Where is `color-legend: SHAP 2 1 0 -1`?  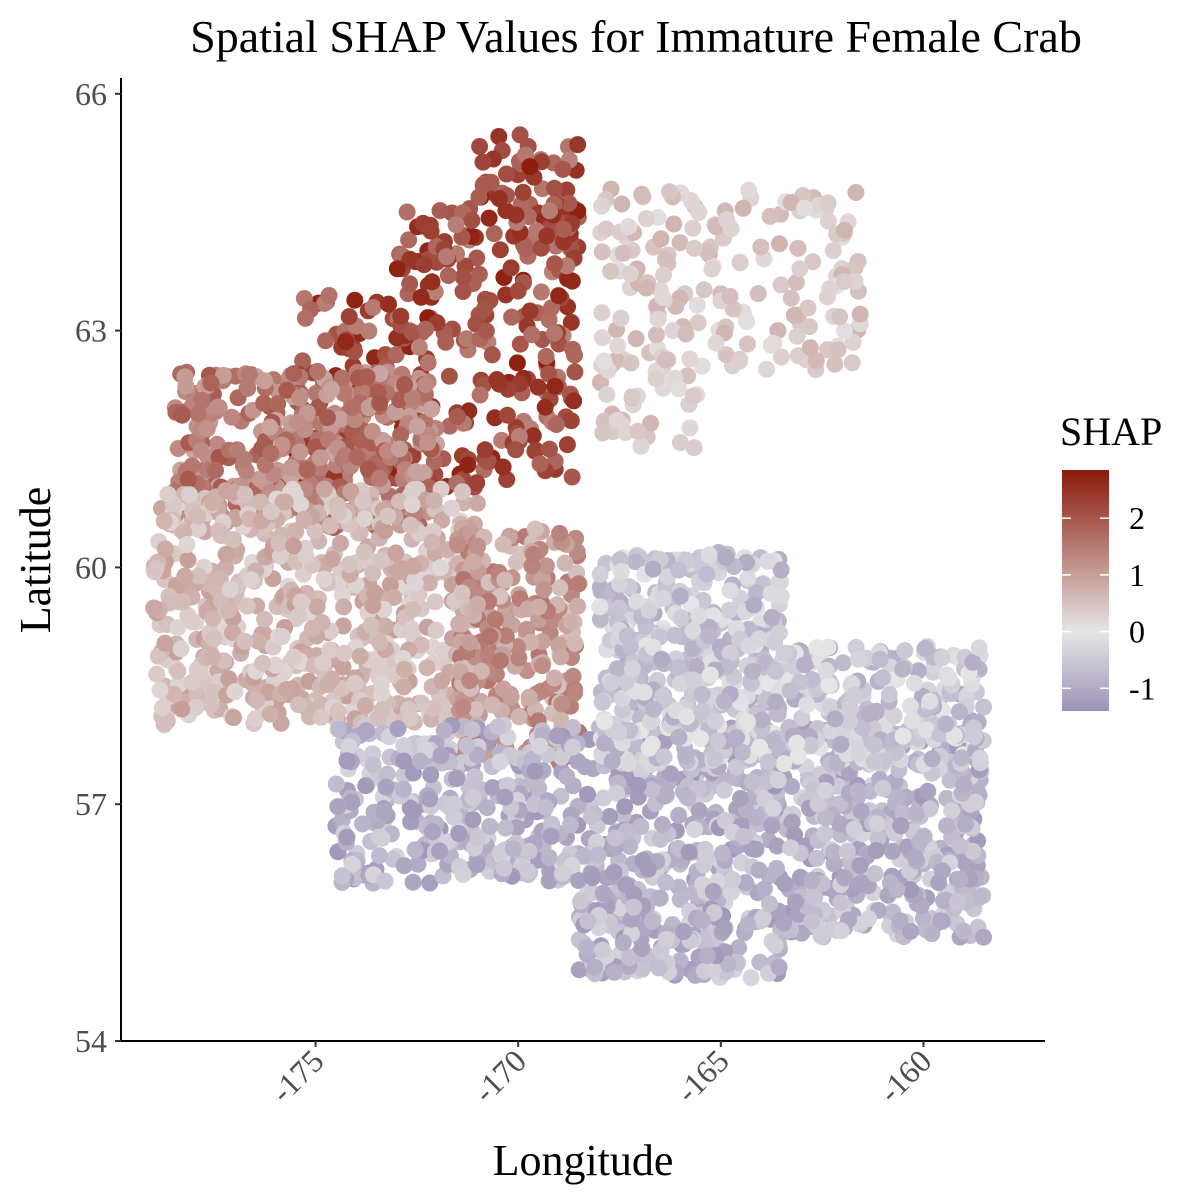 color-legend: SHAP 2 1 0 -1 is located at coordinates (1111, 560).